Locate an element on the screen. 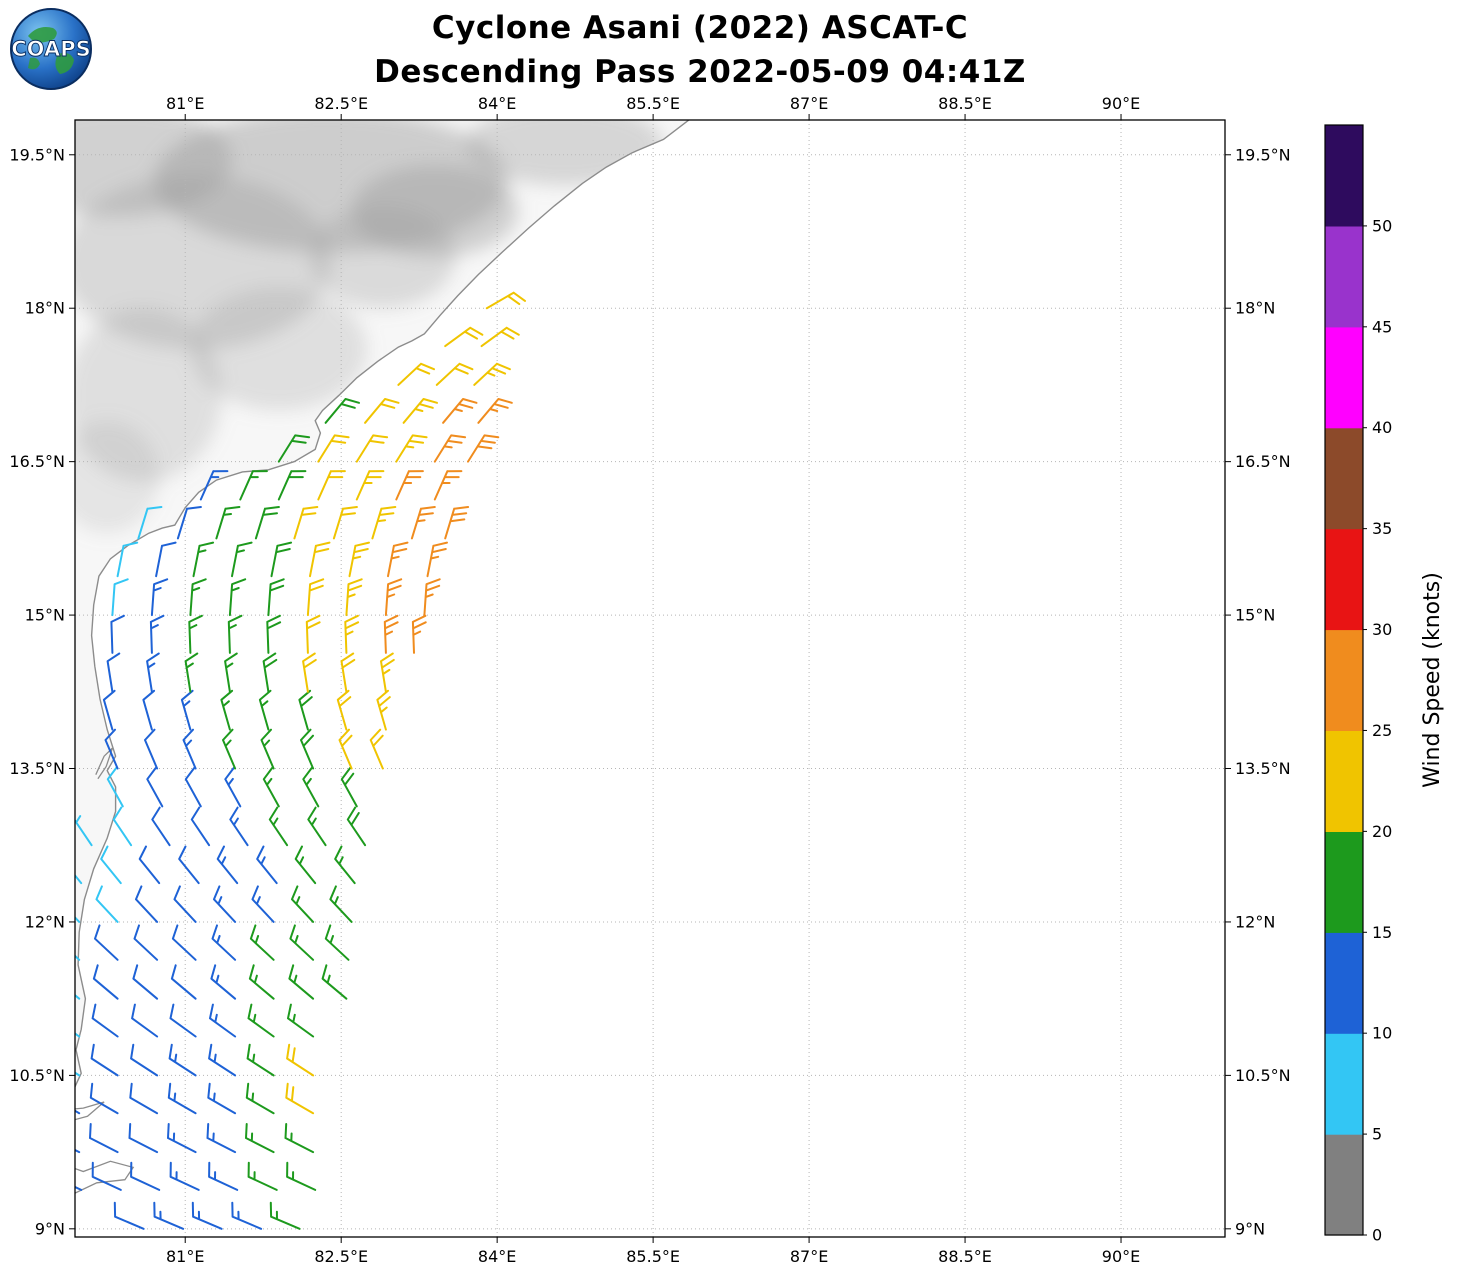 This screenshot has height=1264, width=1460. y-tick-label-left: 12°N is located at coordinates (45, 921).